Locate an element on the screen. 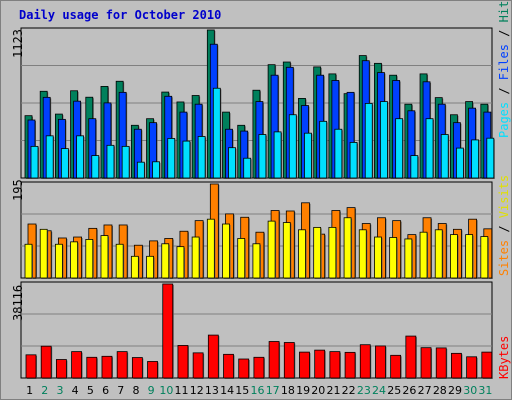 This screenshot has height=400, width=512. day-tick-label: 7 is located at coordinates (120, 390).